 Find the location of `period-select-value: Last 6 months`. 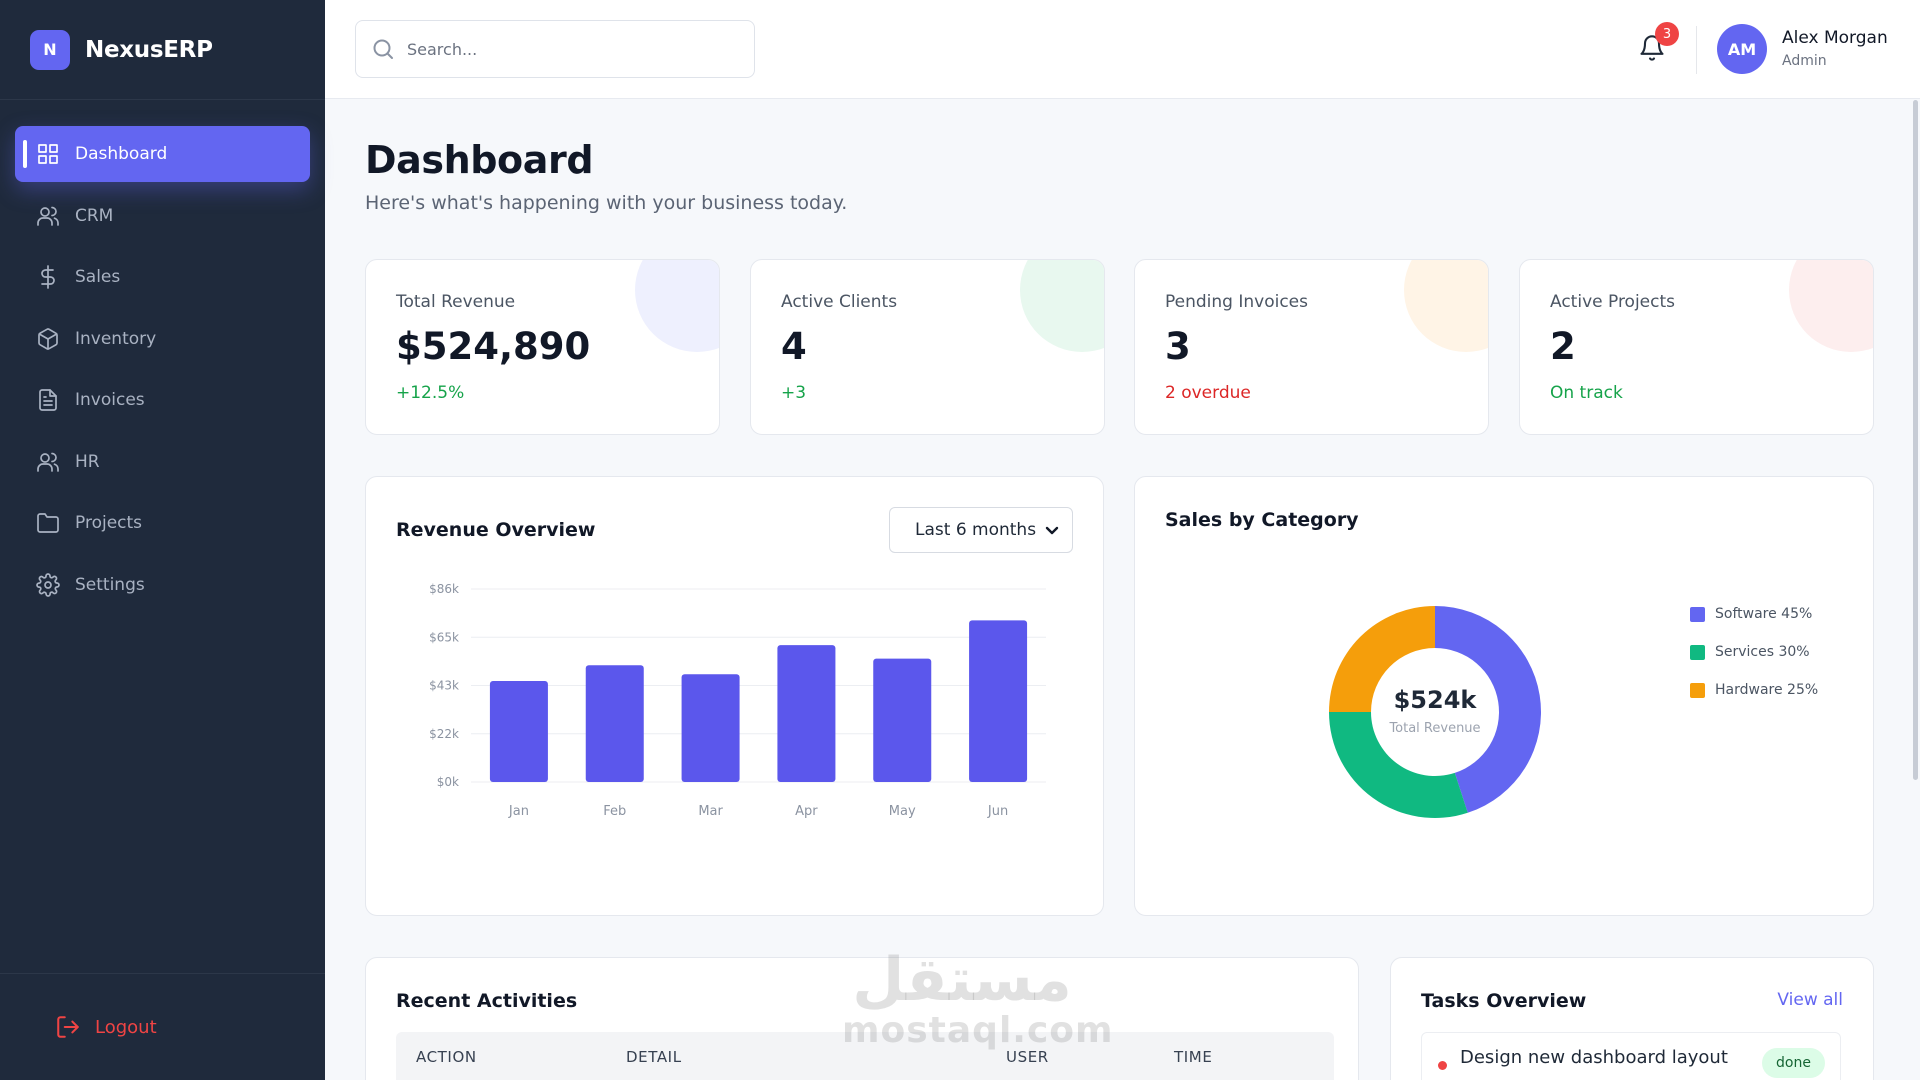

period-select-value: Last 6 months is located at coordinates (976, 530).